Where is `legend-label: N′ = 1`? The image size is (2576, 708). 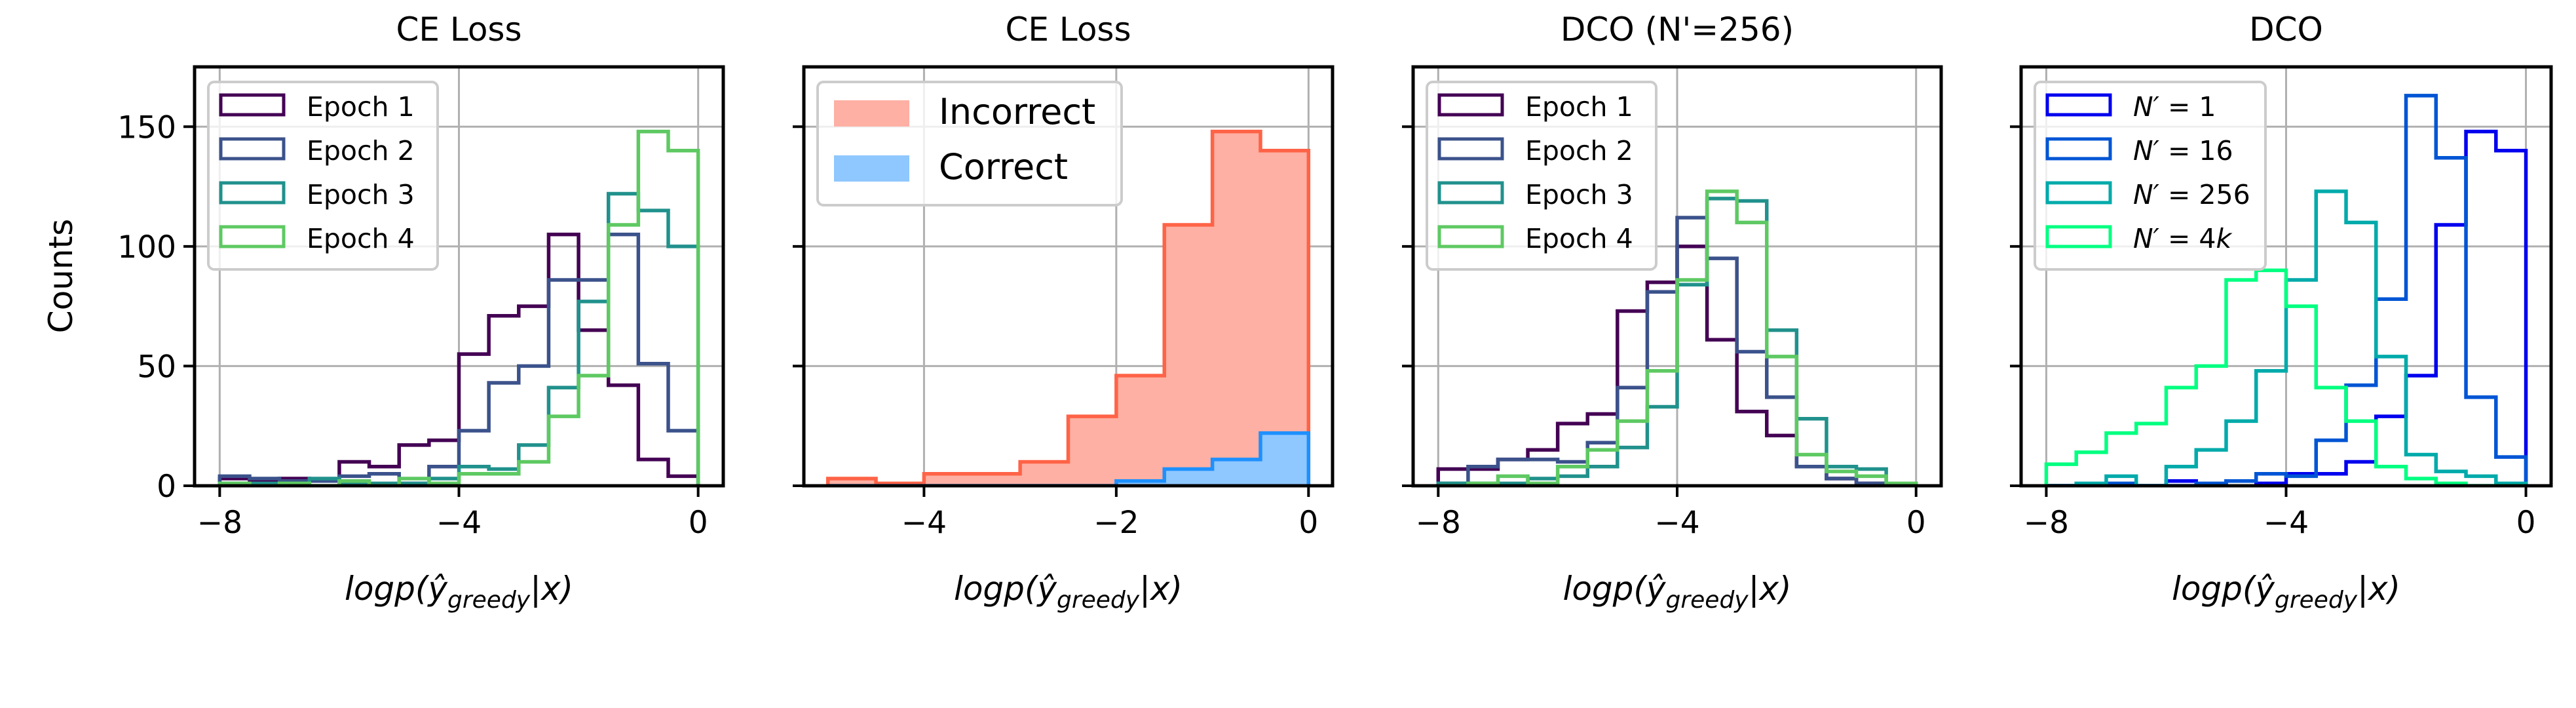
legend-label: N′ = 1 is located at coordinates (2174, 107).